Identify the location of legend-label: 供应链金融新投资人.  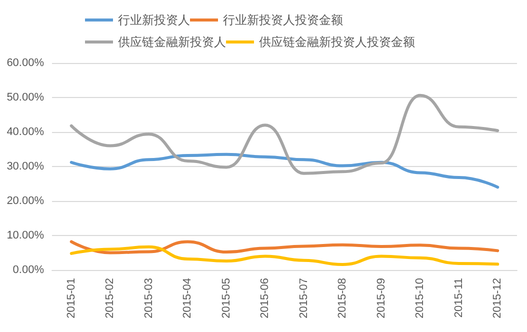
(172, 42).